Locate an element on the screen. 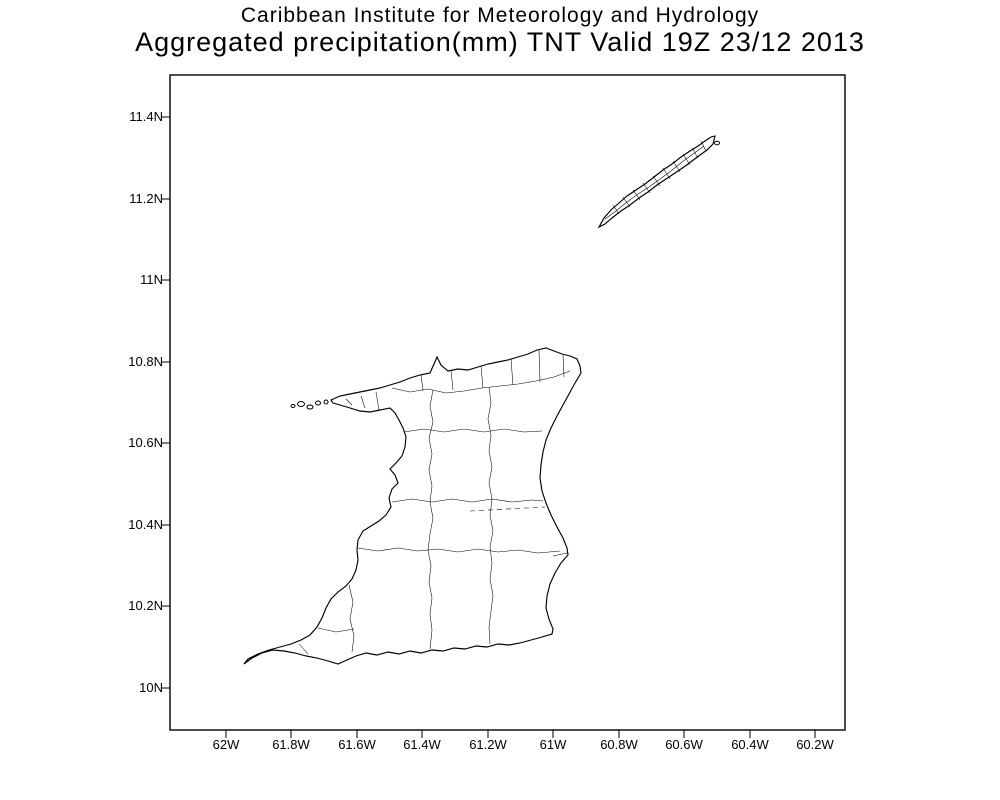 This screenshot has width=1000, height=800. lat-tick-label: 10.6N is located at coordinates (145, 442).